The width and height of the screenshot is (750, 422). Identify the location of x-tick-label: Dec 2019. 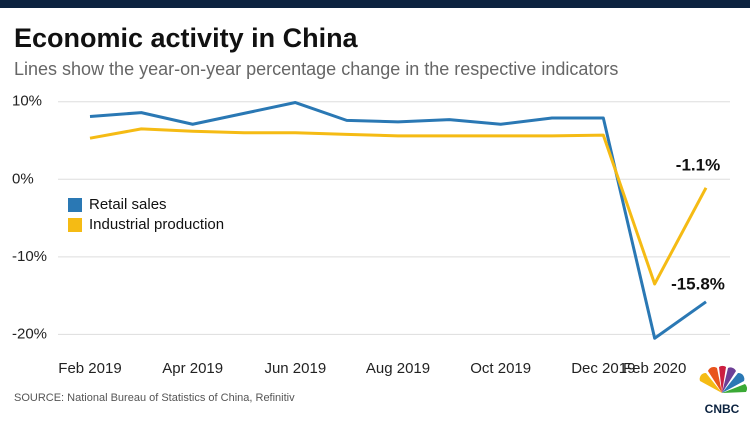
(603, 368).